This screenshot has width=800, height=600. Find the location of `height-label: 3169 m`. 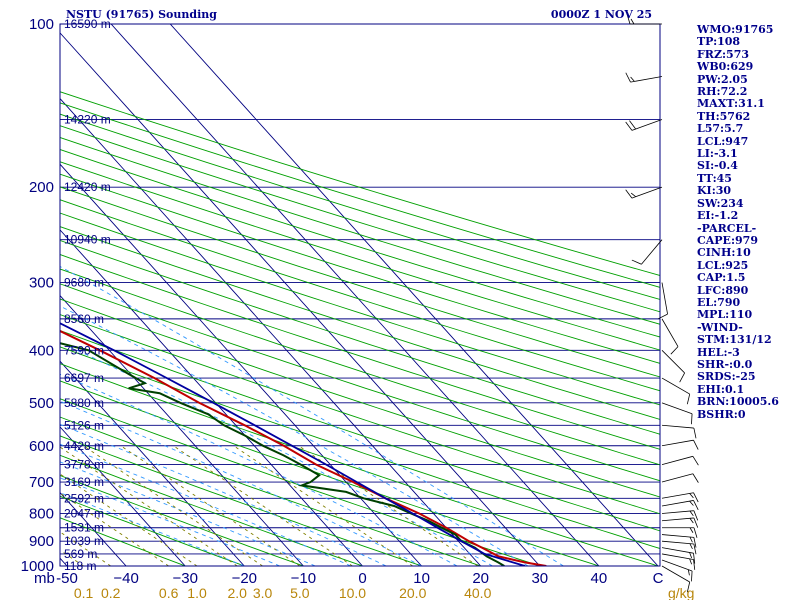

height-label: 3169 m is located at coordinates (84, 482).